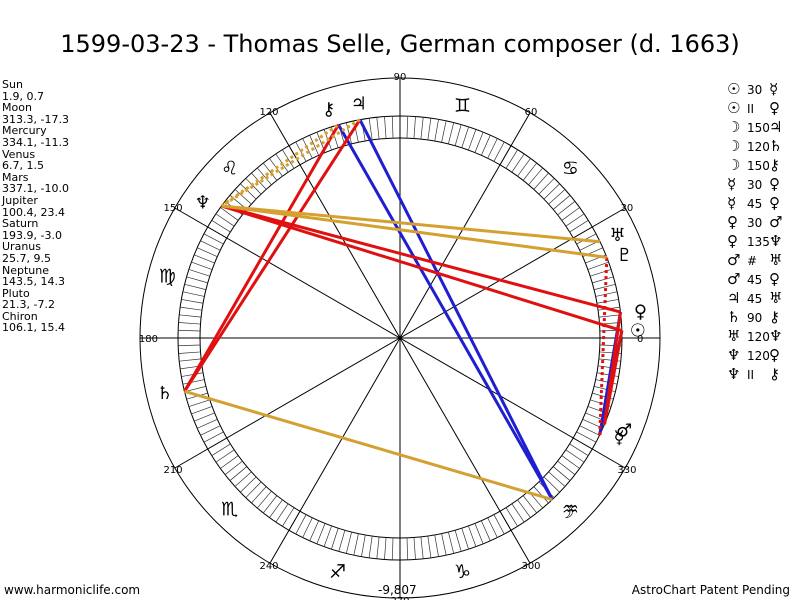 Image resolution: width=800 pixels, height=600 pixels. Describe the element at coordinates (530, 566) in the screenshot. I see `degree-label: 300` at that location.